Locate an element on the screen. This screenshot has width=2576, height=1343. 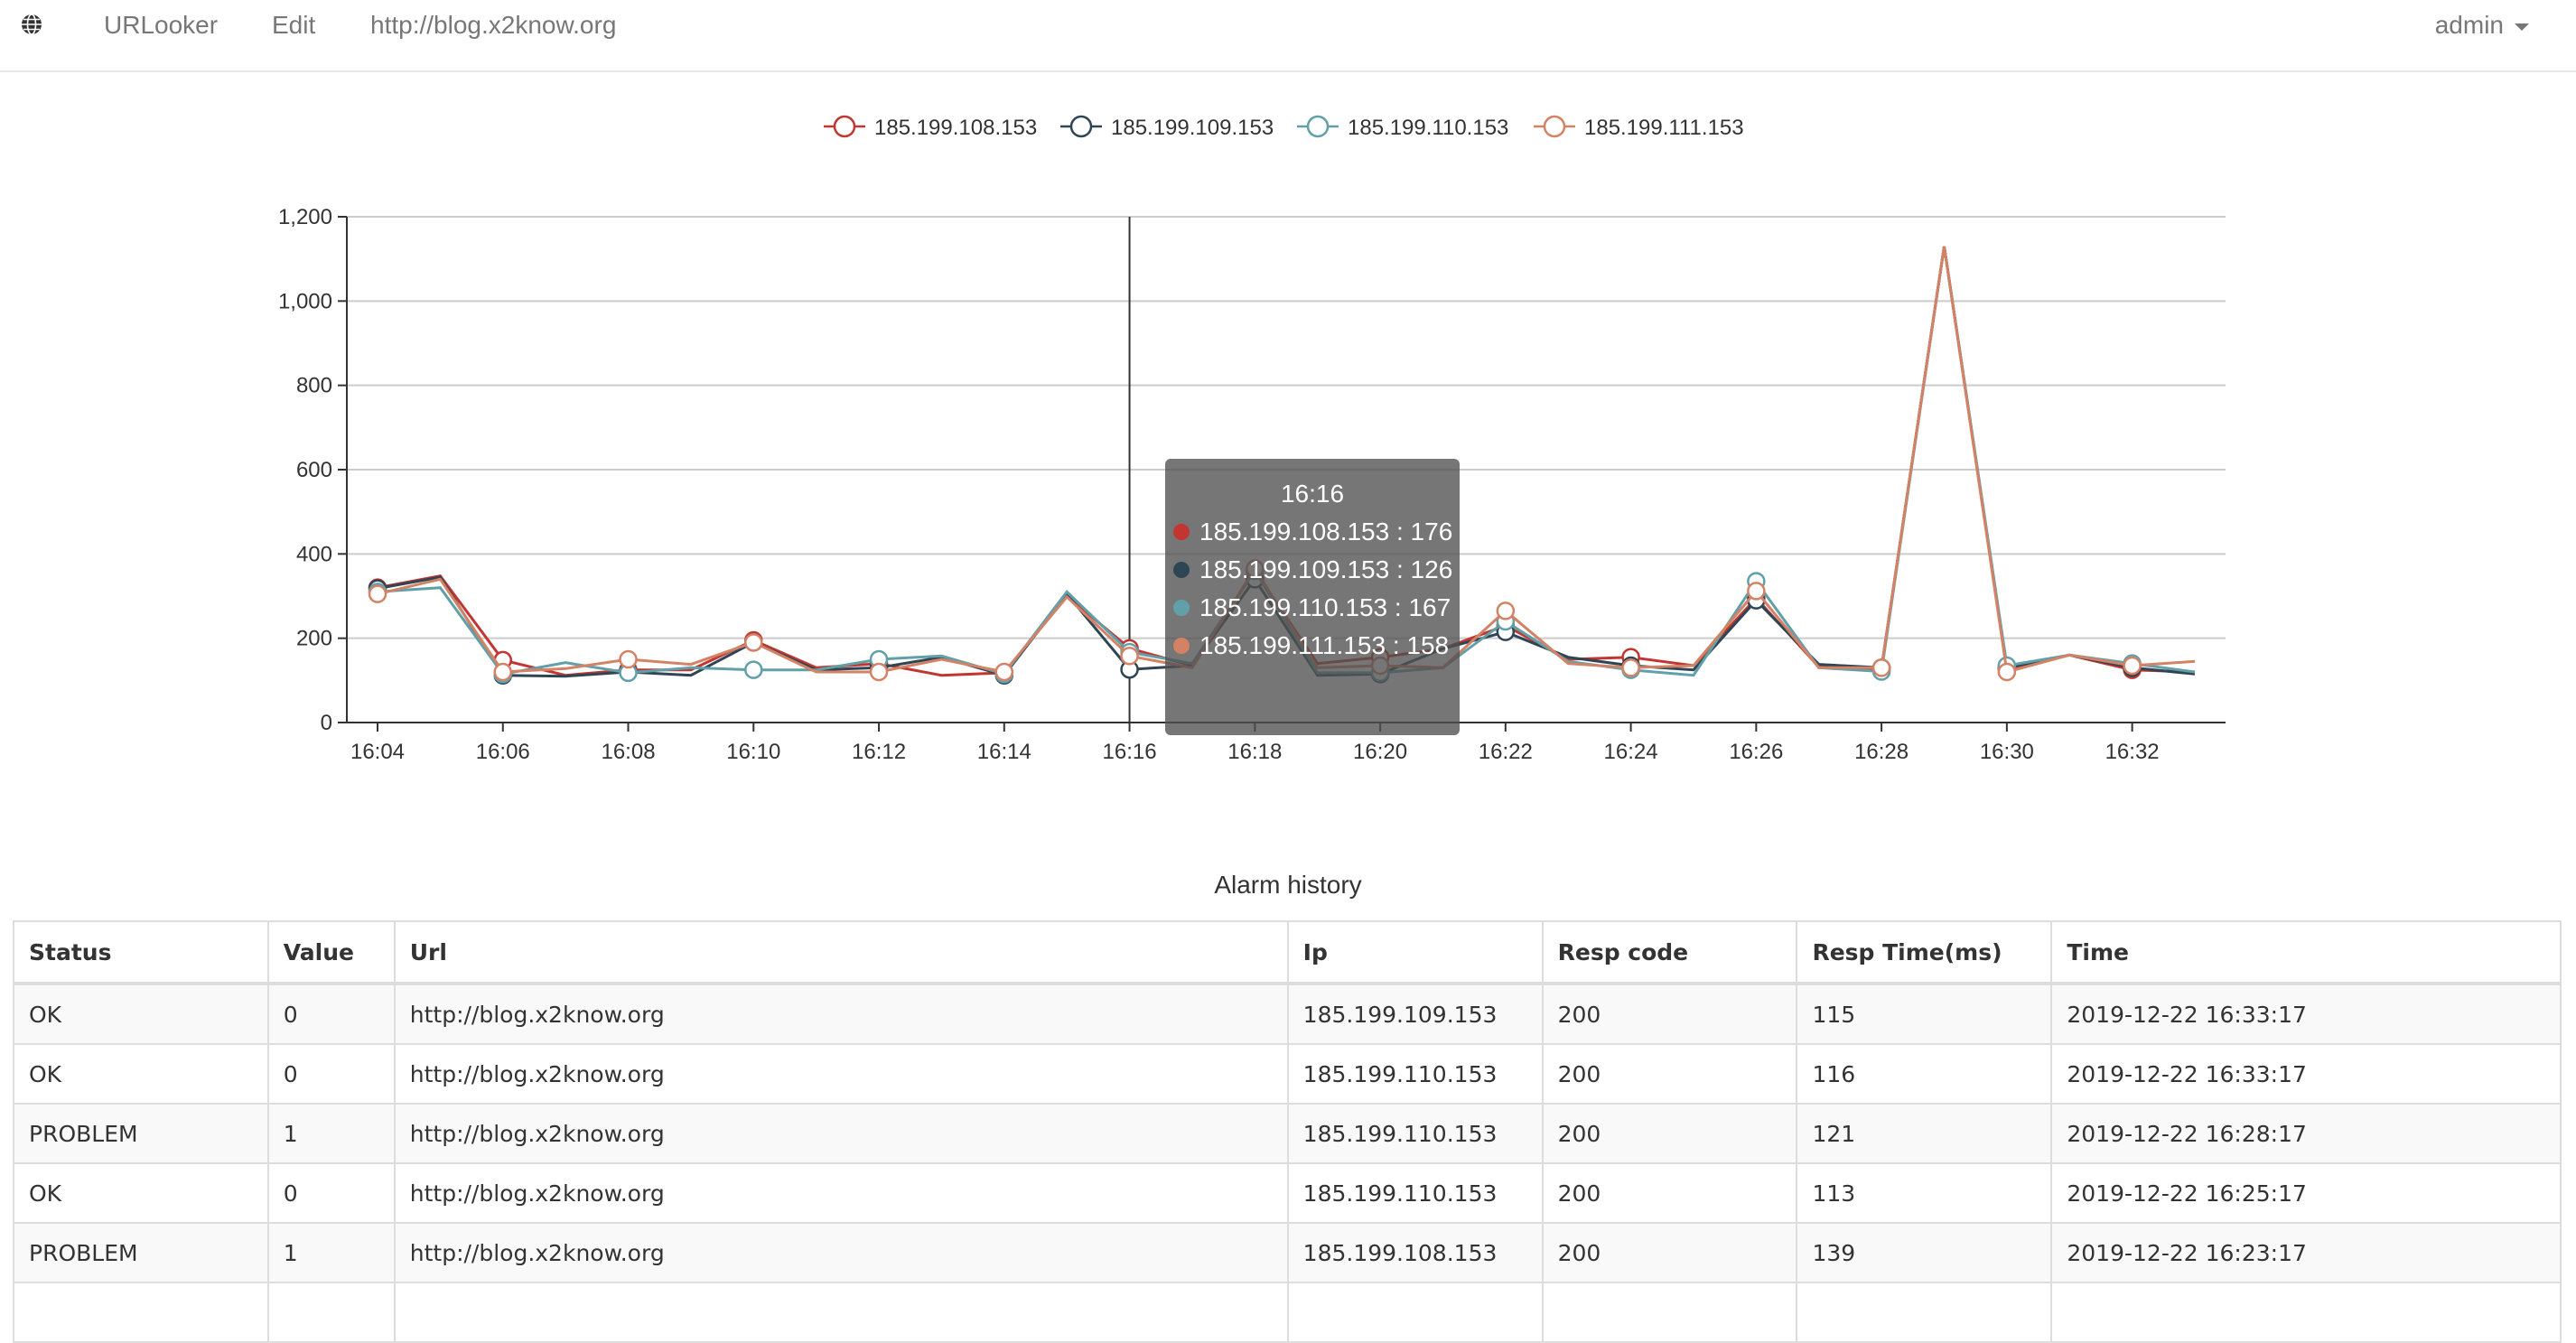
cell-time is located at coordinates (2306, 1312).